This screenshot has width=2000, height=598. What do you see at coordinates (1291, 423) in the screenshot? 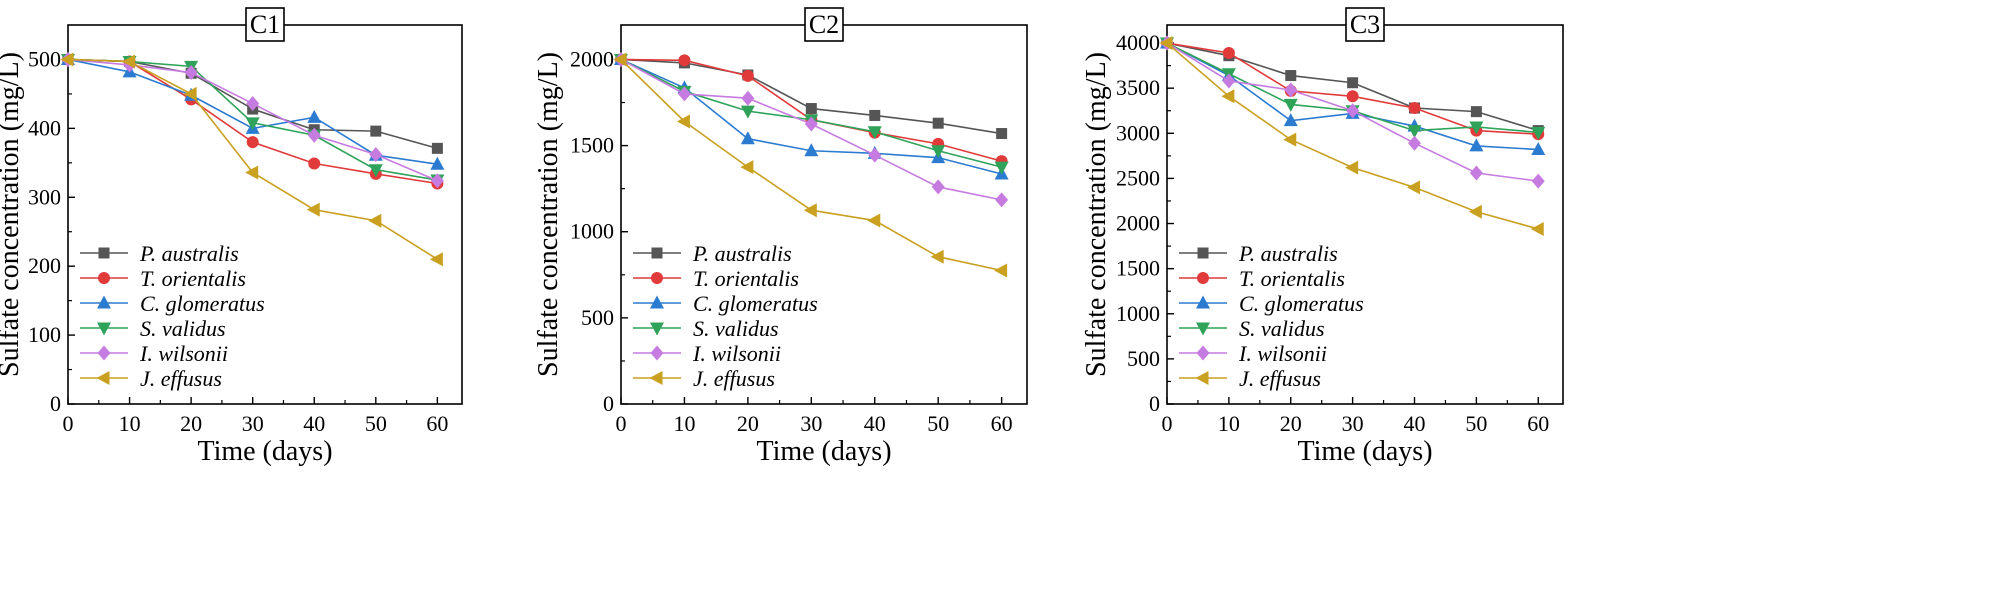
I see `x-tick-label: 20` at bounding box center [1291, 423].